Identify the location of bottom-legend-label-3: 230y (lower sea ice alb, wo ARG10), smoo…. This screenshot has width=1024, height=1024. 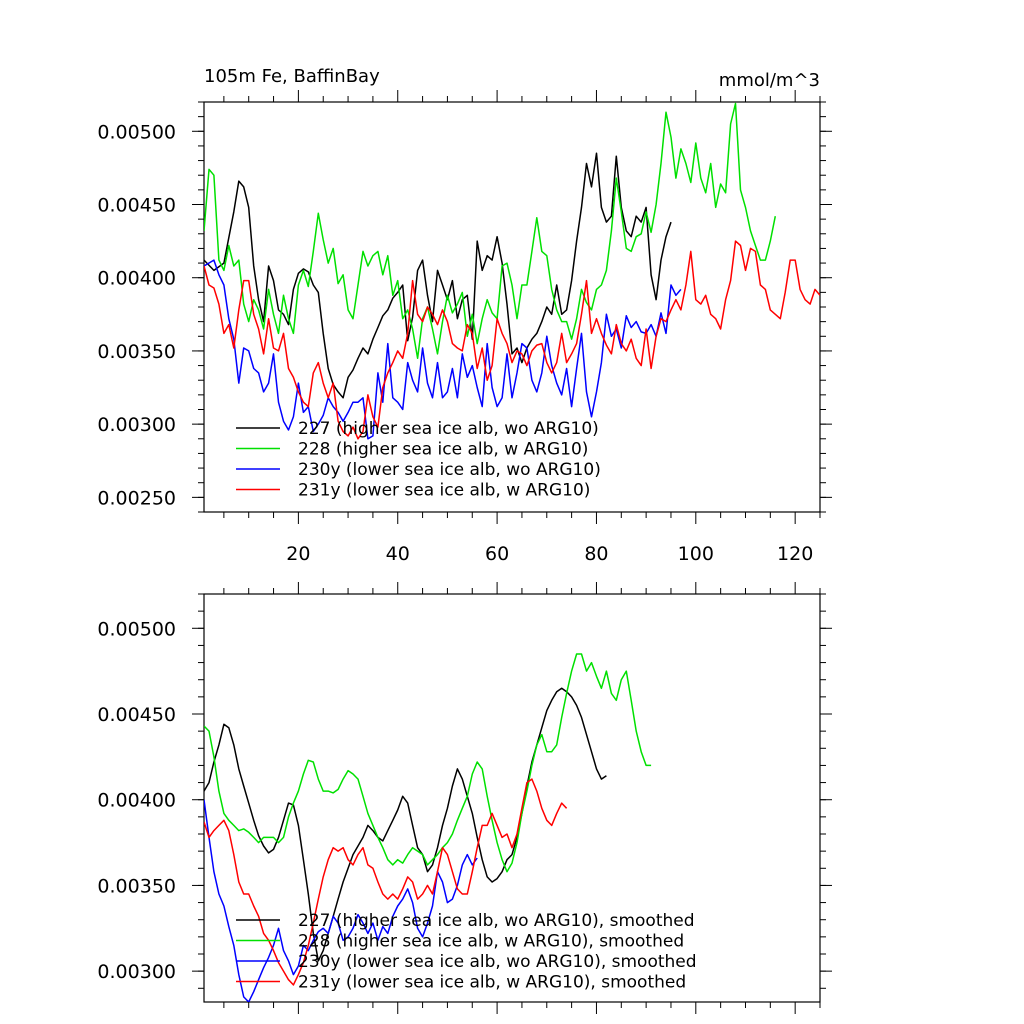
(497, 962).